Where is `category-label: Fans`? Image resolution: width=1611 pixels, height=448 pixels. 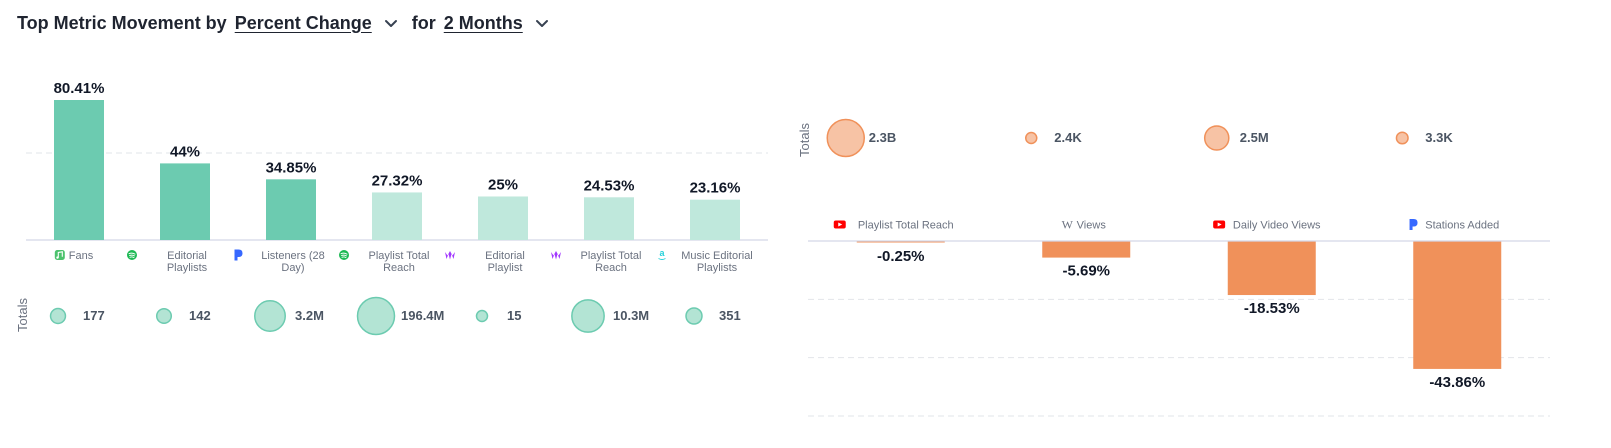 category-label: Fans is located at coordinates (81, 256).